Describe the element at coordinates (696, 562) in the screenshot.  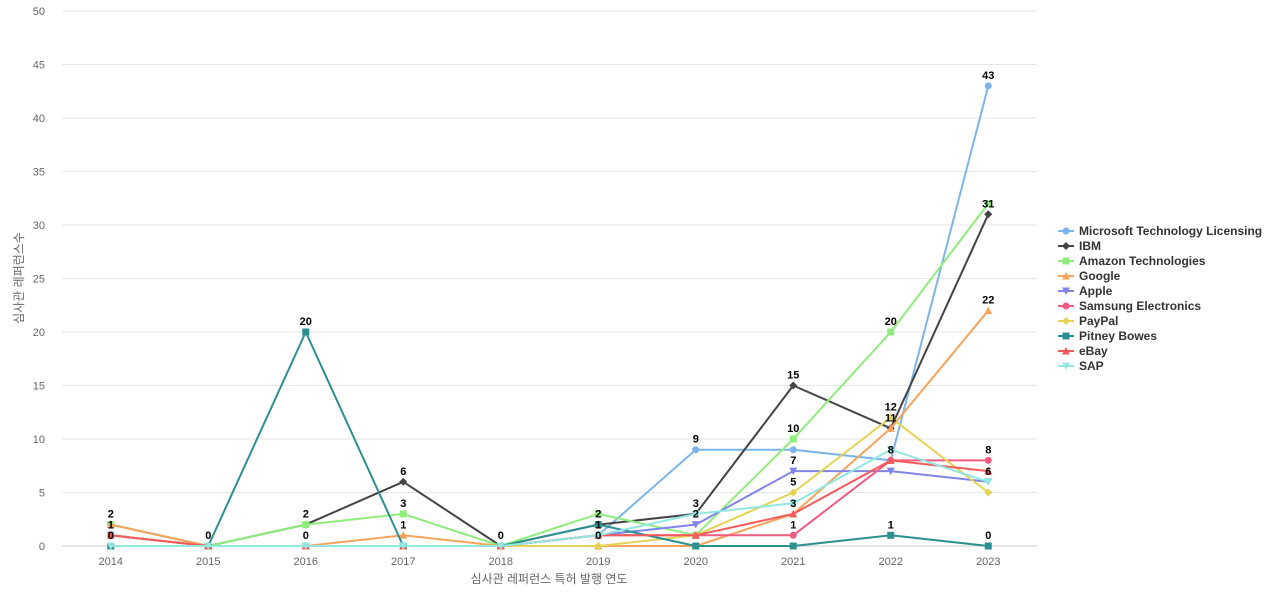
I see `x-tick-label: 2020` at that location.